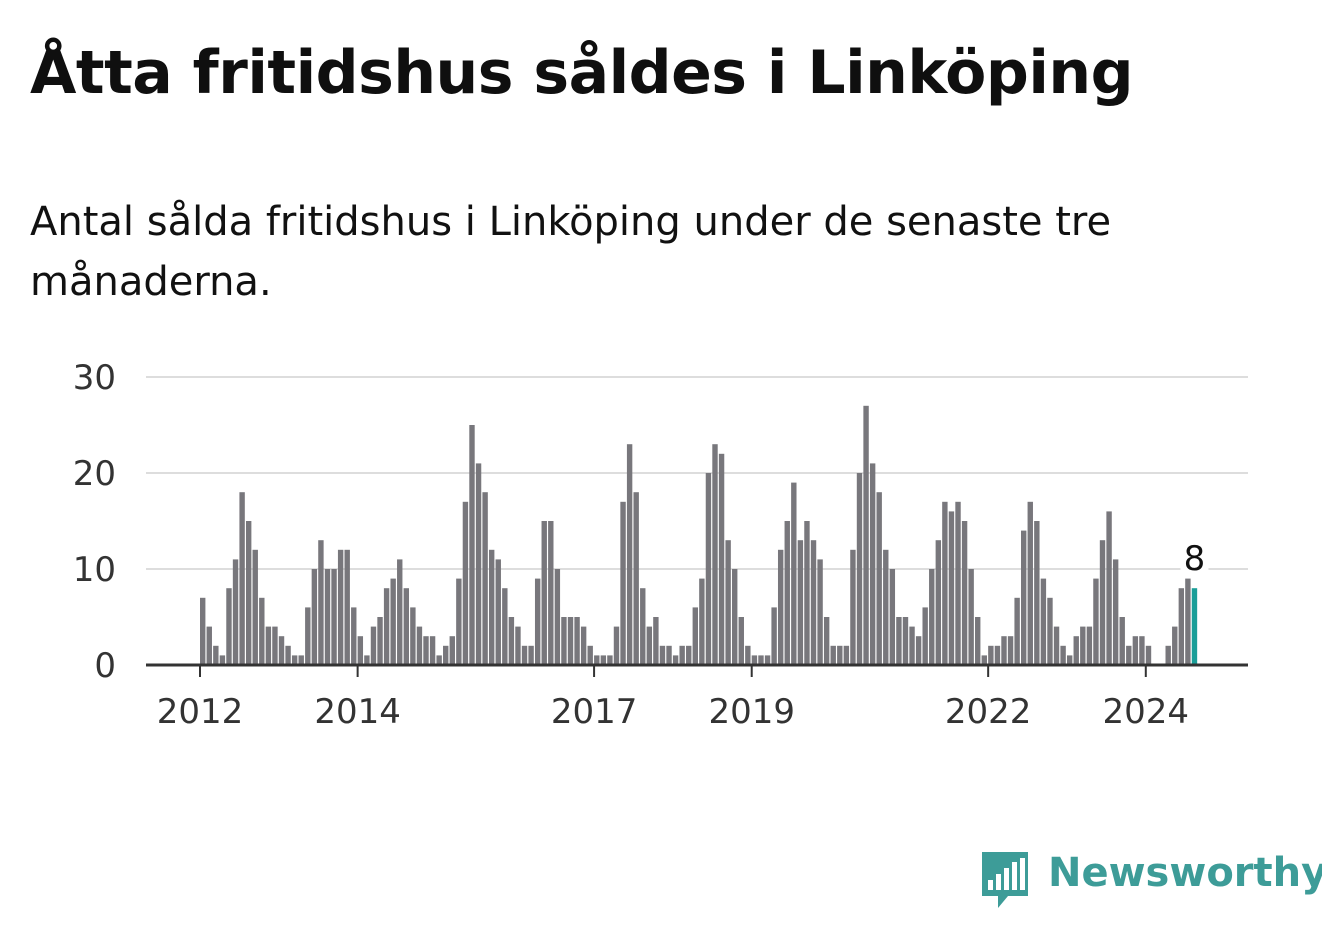 The image size is (1322, 939). Describe the element at coordinates (94, 378) in the screenshot. I see `y-tick-label: 30` at that location.